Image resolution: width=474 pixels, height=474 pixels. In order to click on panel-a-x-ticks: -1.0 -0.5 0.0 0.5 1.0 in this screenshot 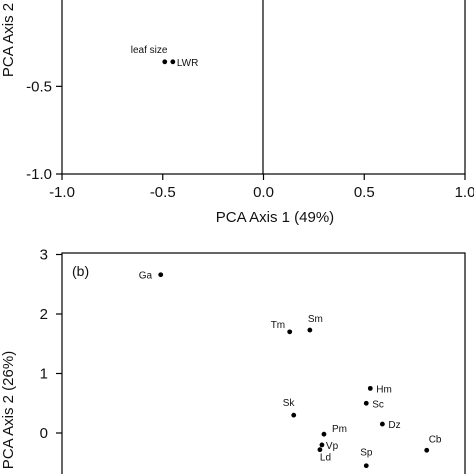, I will do `click(261, 187)`.